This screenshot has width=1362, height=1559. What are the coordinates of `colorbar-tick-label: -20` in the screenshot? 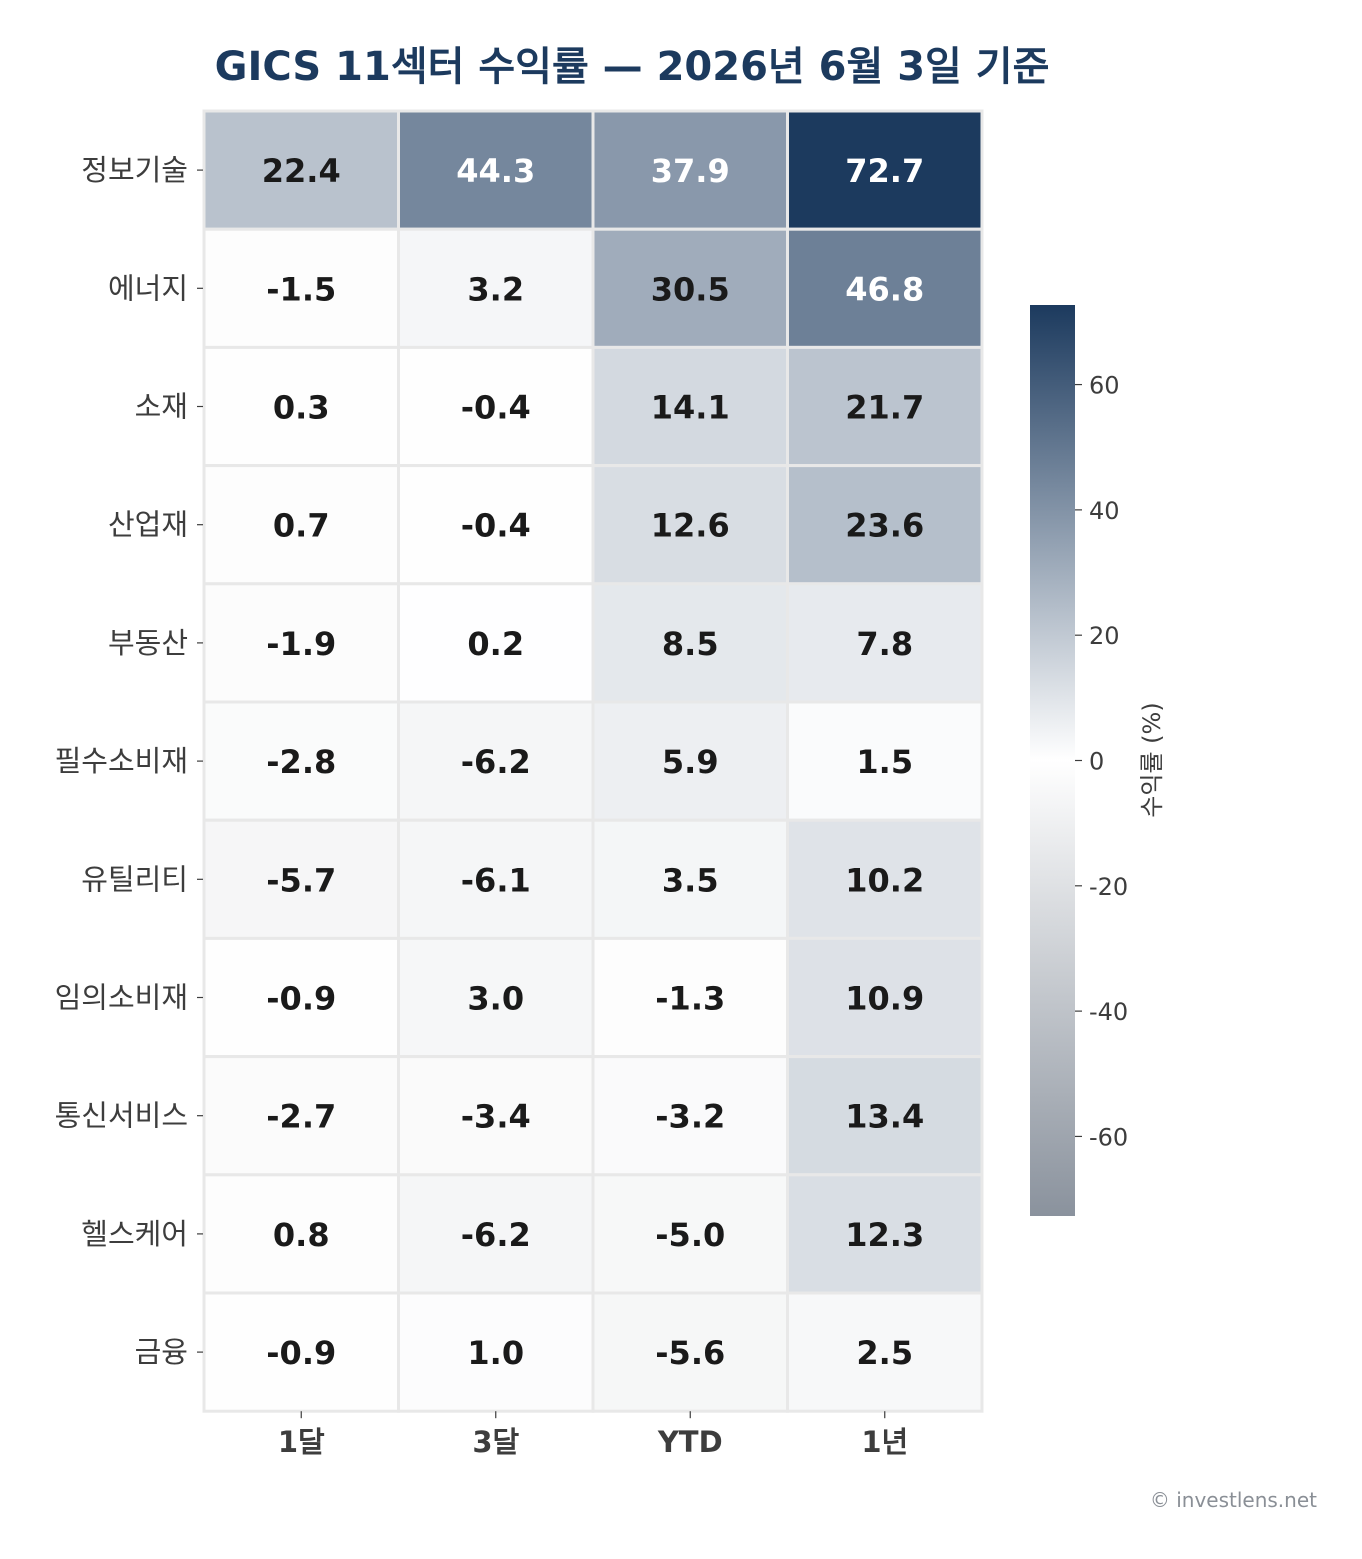 It's located at (1108, 887).